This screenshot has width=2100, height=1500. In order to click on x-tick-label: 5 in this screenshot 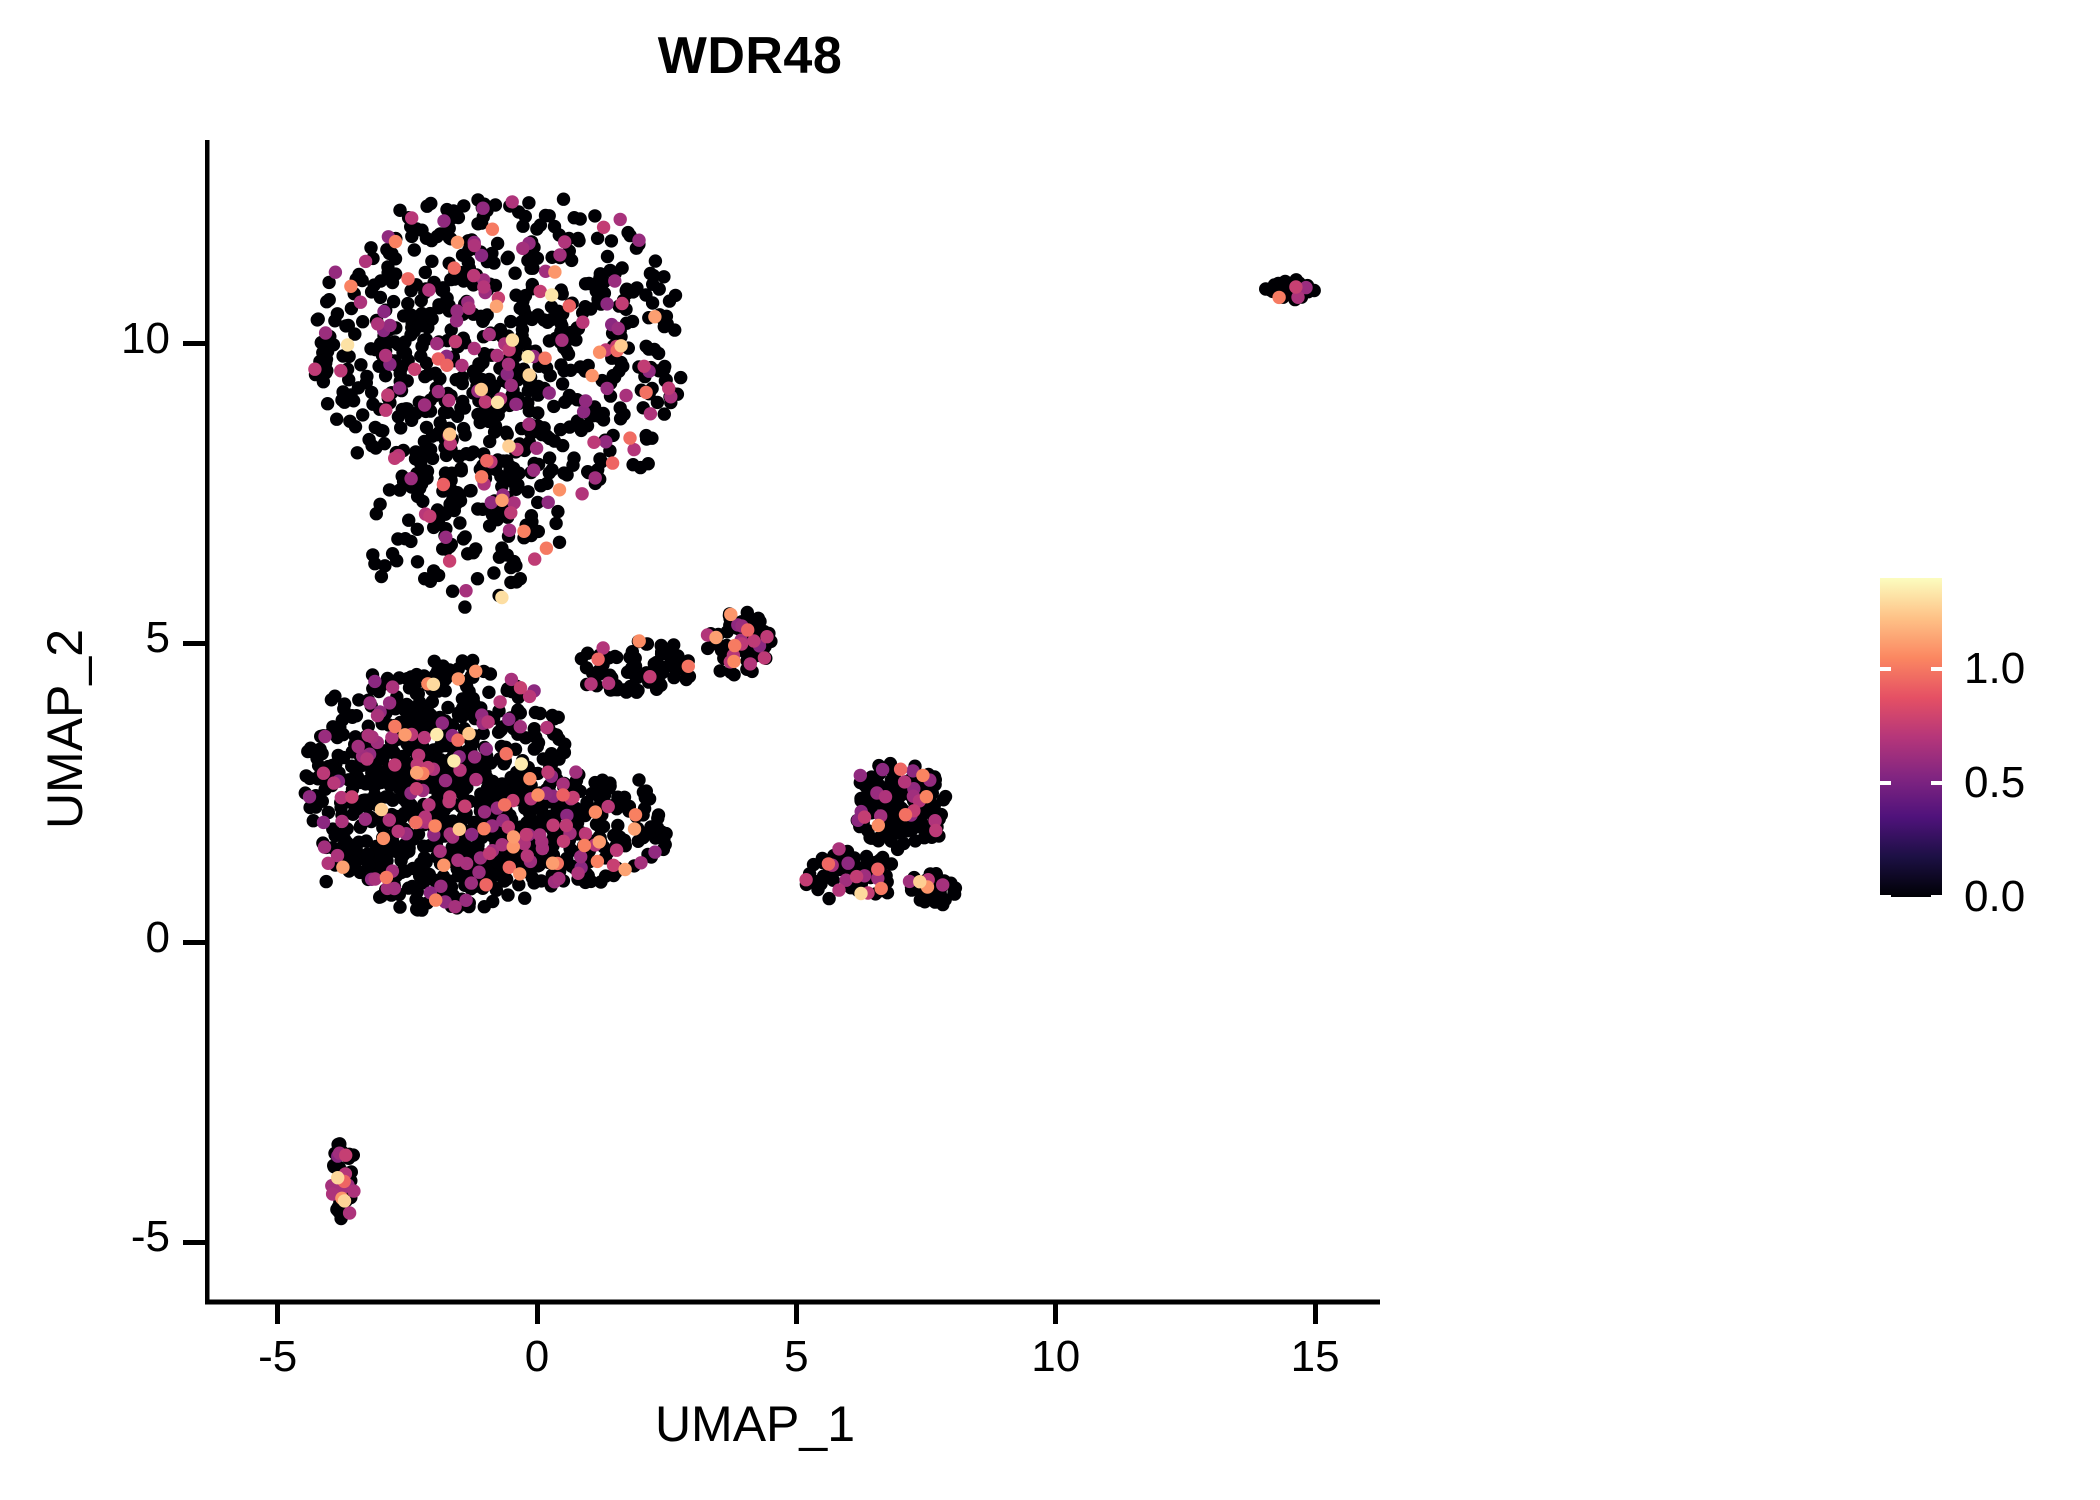, I will do `click(796, 1356)`.